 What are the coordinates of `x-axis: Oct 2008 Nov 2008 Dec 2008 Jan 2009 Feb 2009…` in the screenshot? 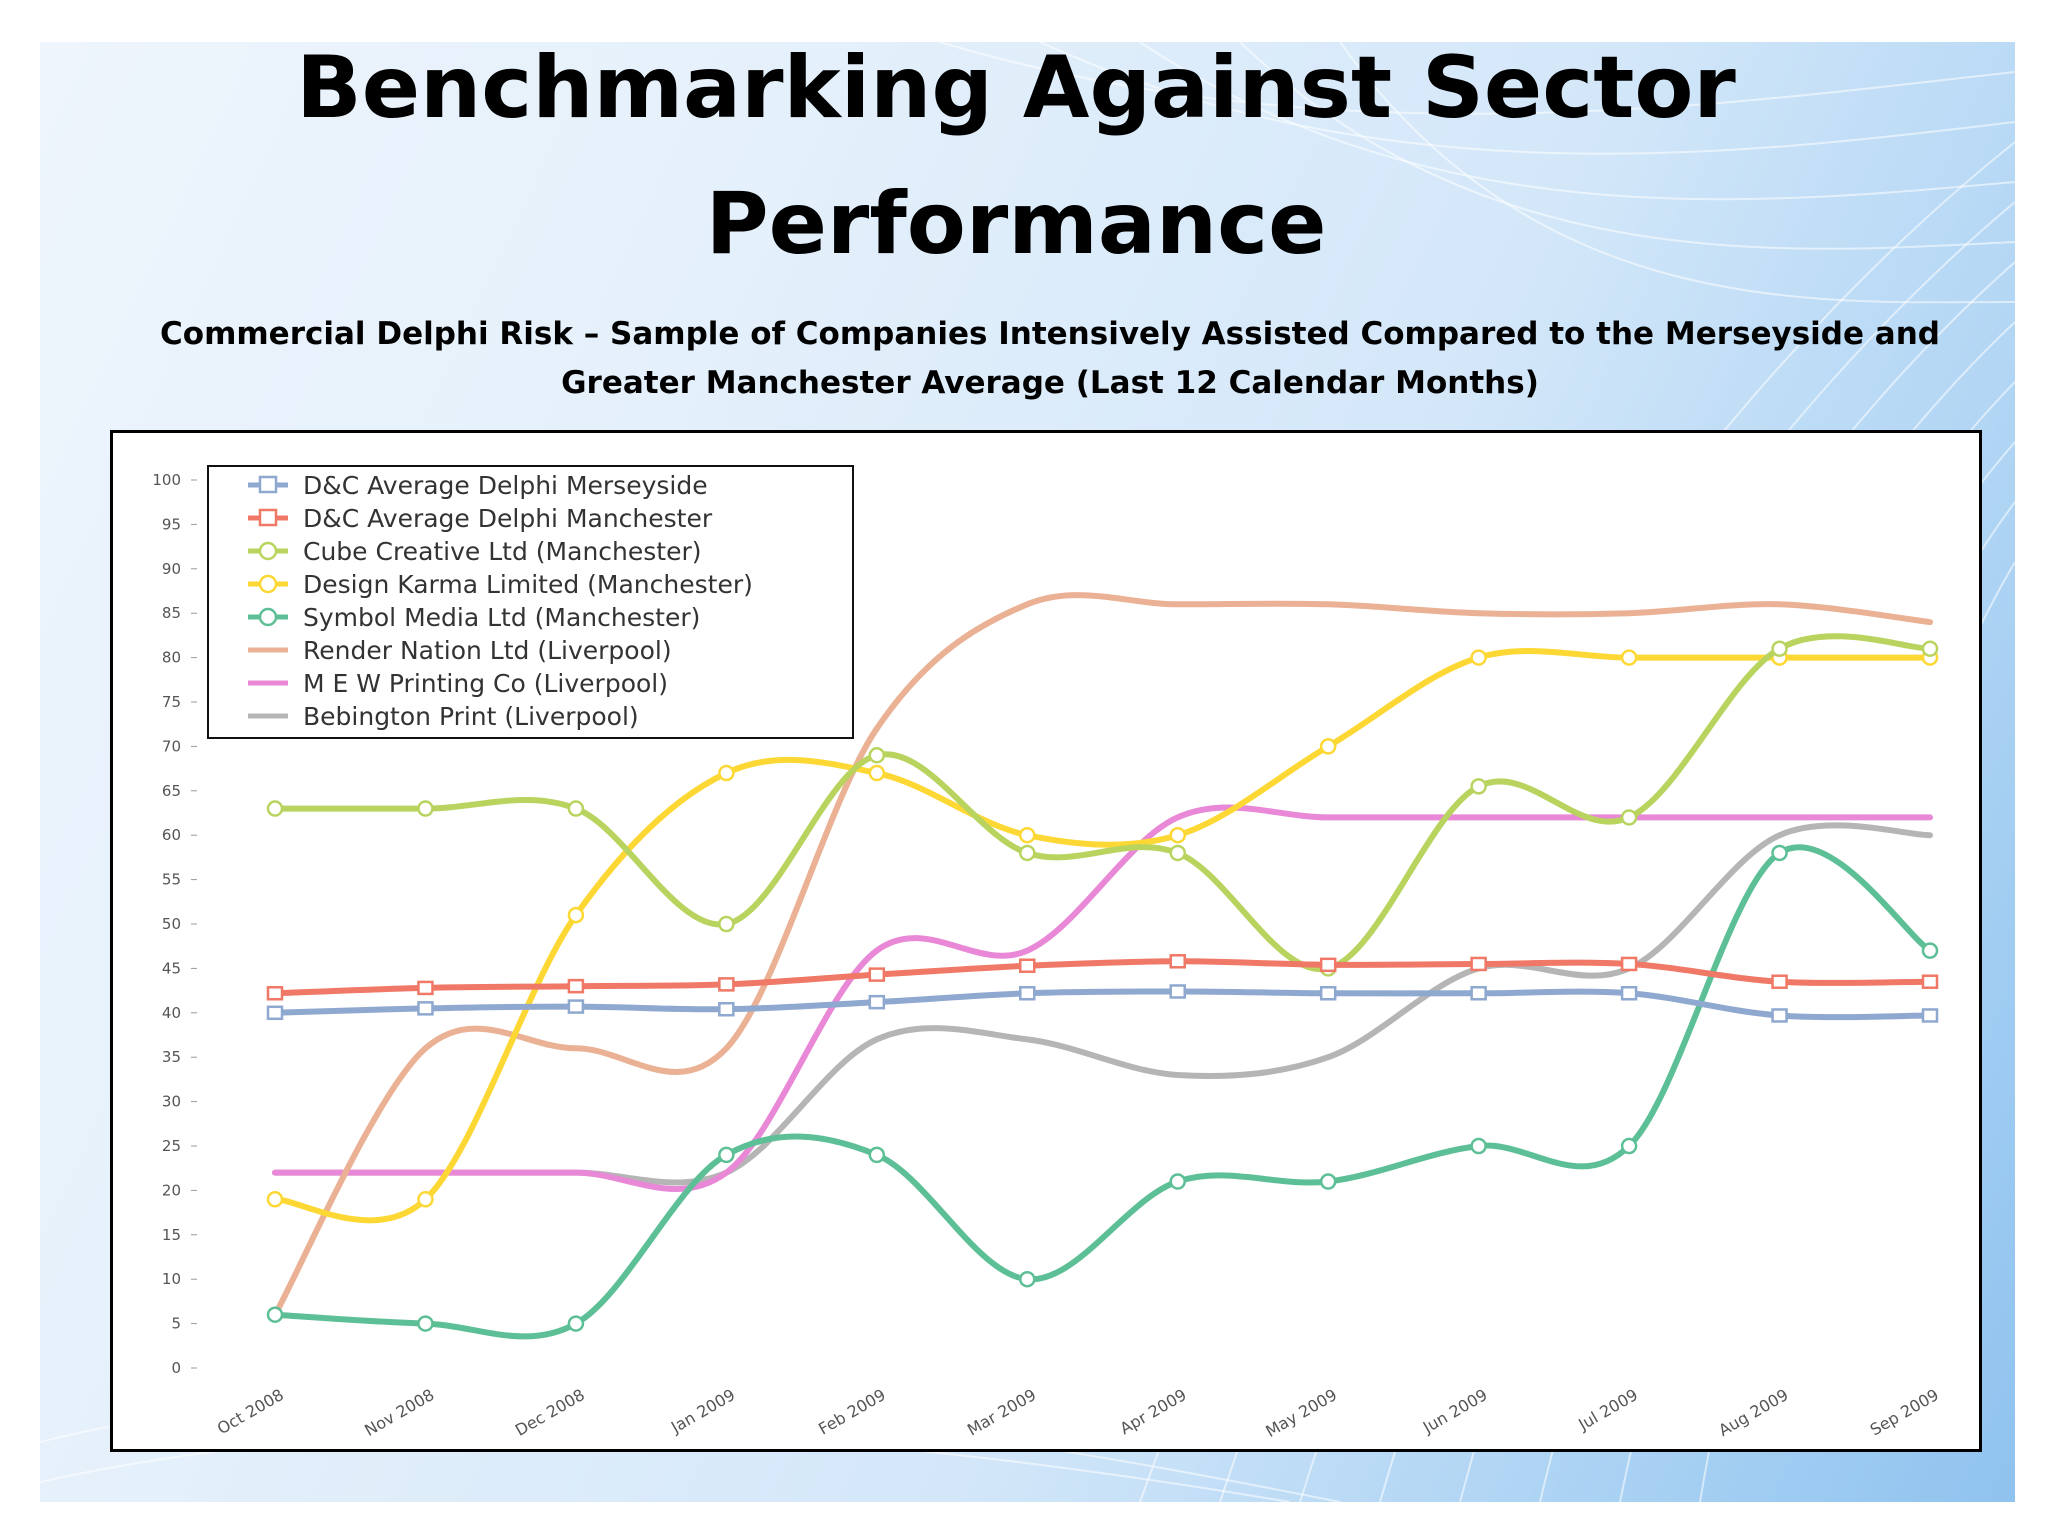 It's located at (1078, 1413).